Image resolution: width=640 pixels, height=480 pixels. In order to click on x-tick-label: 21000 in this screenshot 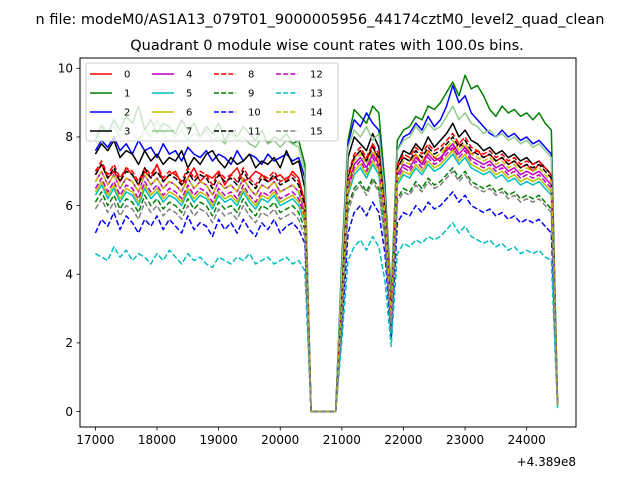, I will do `click(342, 440)`.